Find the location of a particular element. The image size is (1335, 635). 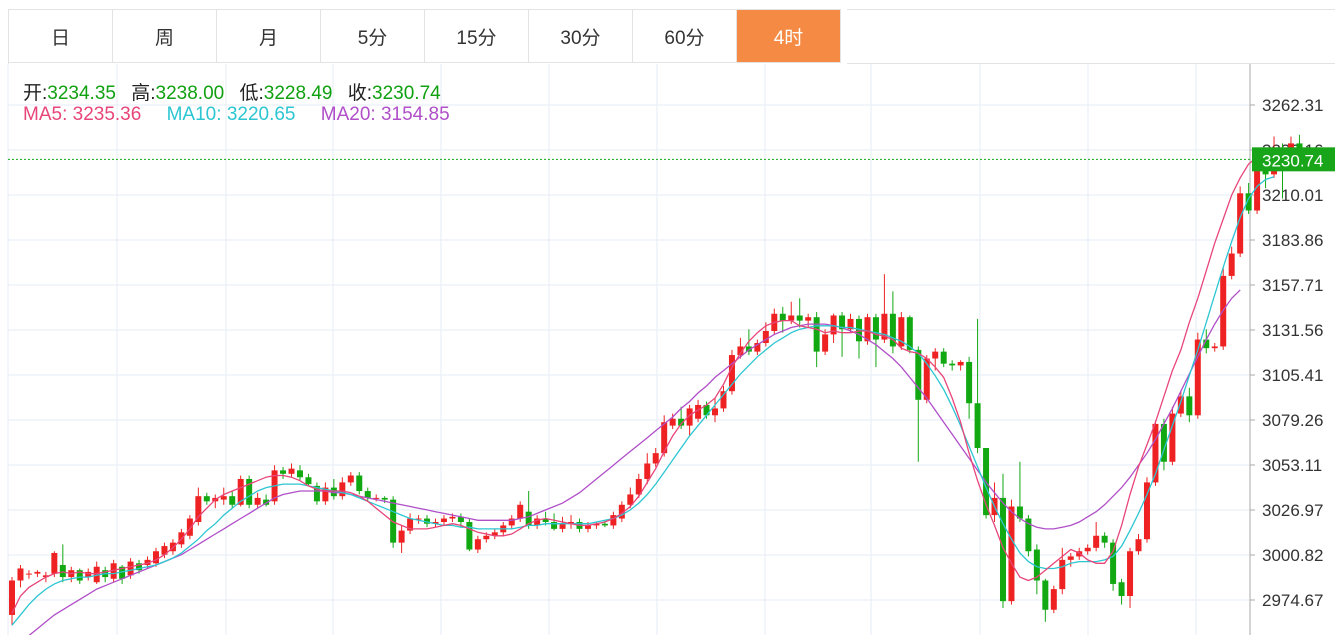

tab-60min: 60分 is located at coordinates (685, 36).